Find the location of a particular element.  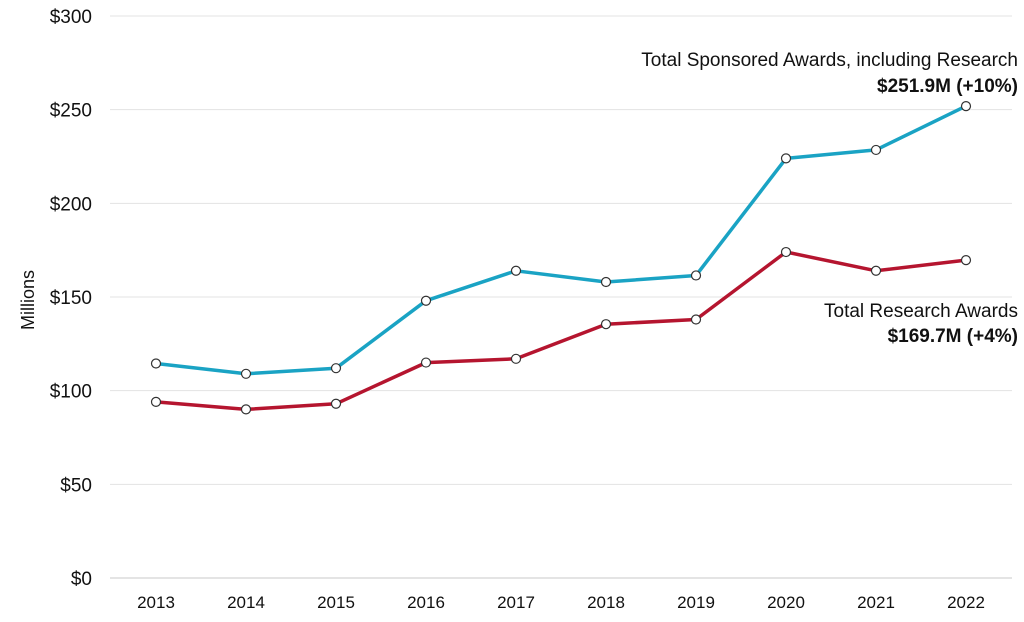

x-tick-label: 2013 is located at coordinates (156, 602).